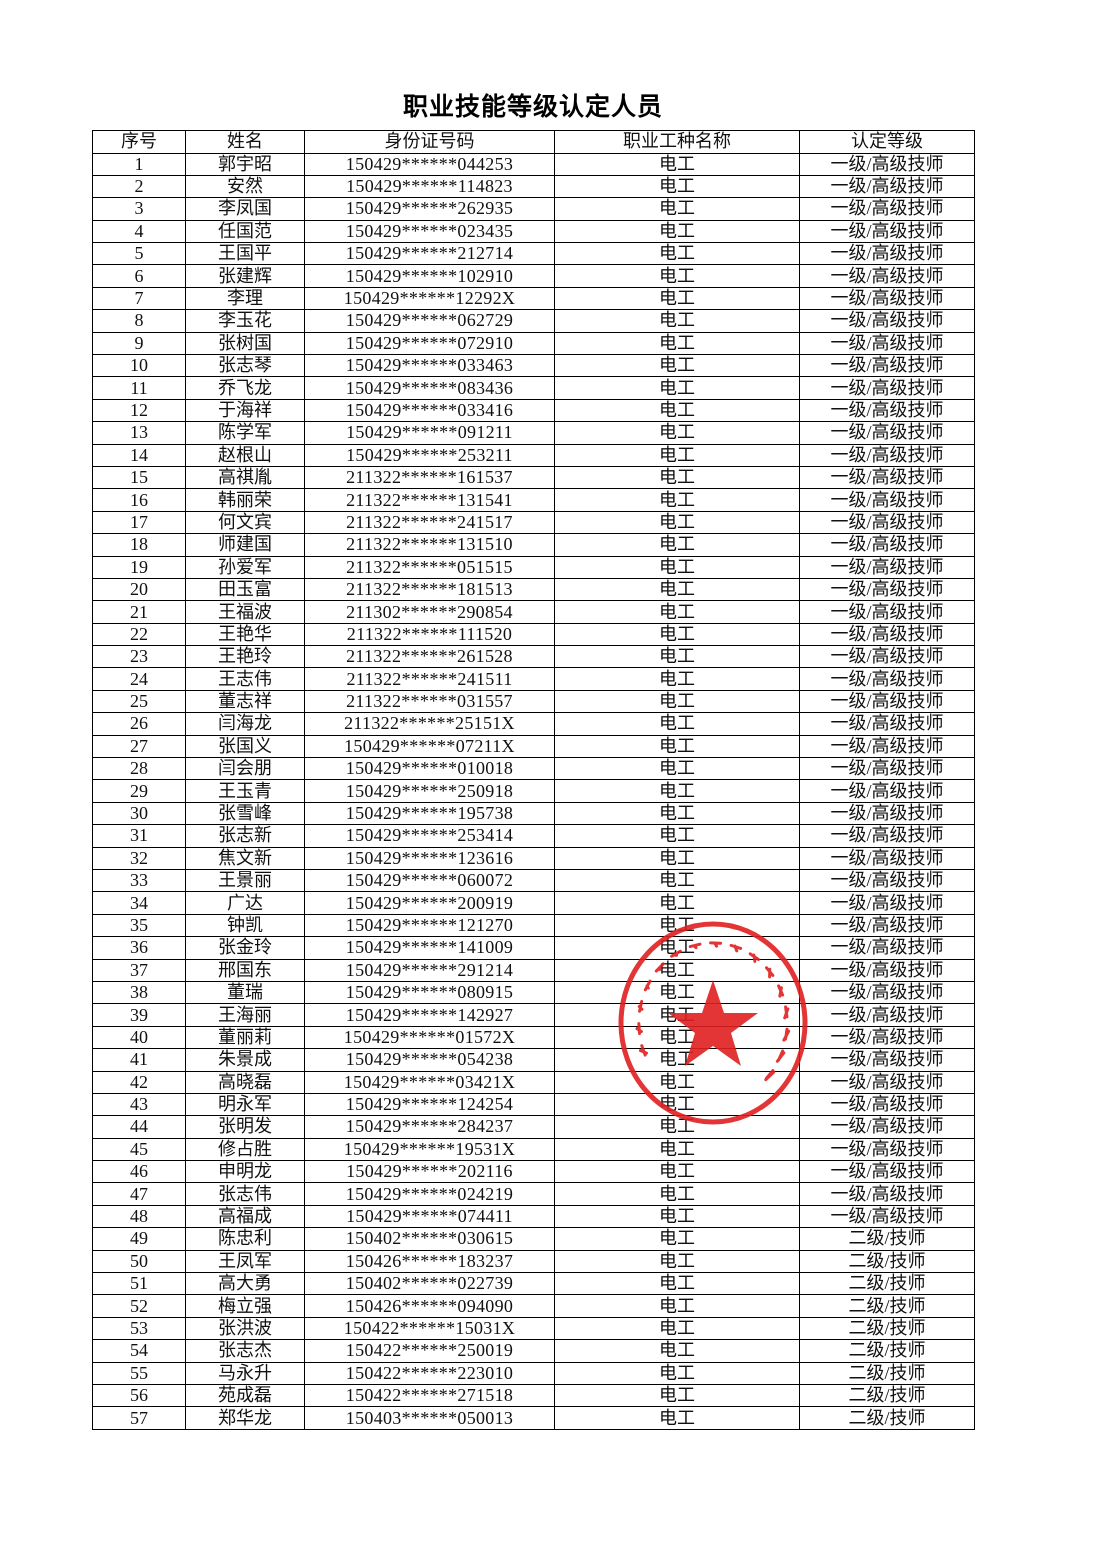 The width and height of the screenshot is (1103, 1559). What do you see at coordinates (429, 813) in the screenshot?
I see `cell-id-number: 150429******195738` at bounding box center [429, 813].